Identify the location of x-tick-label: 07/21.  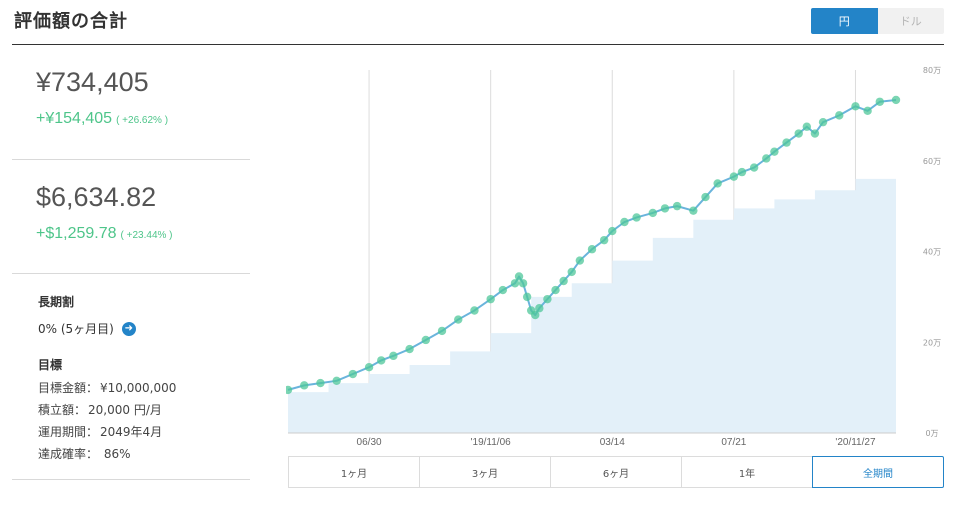
(733, 442).